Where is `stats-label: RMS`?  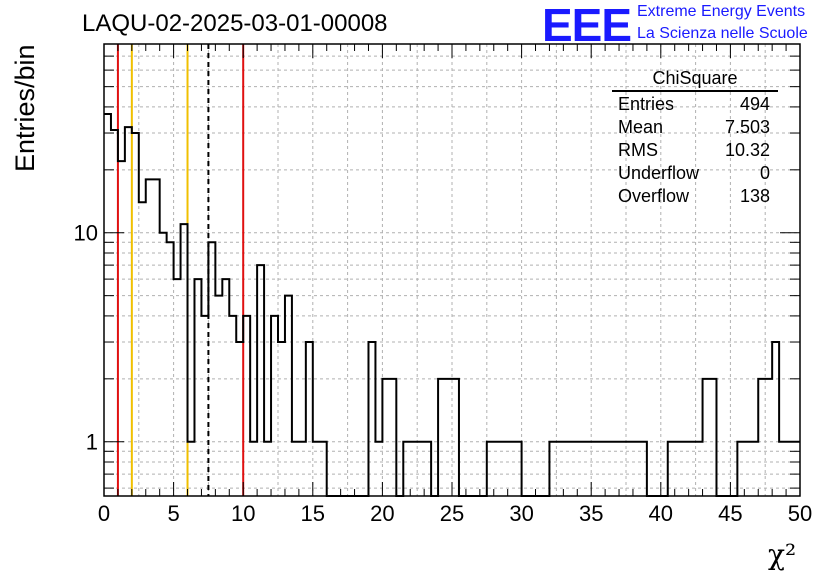 stats-label: RMS is located at coordinates (638, 150).